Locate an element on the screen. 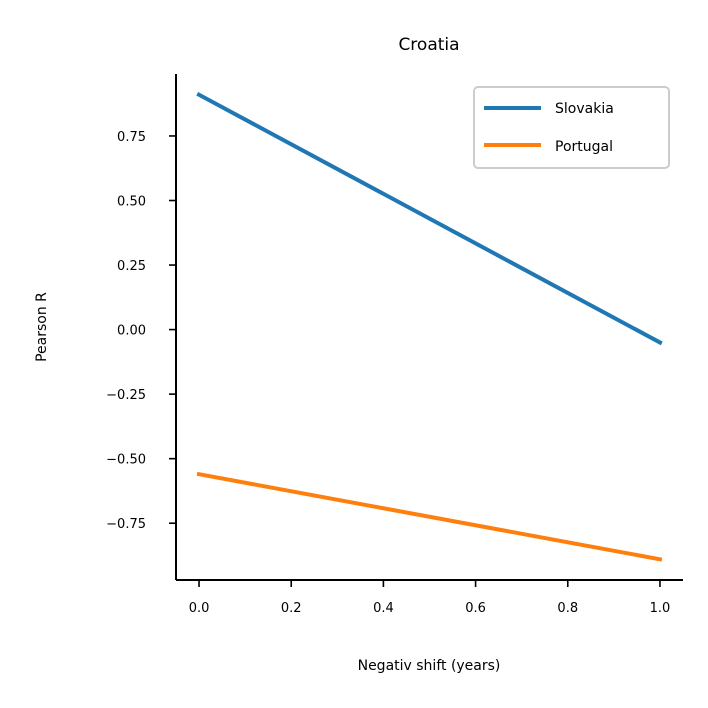 The image size is (708, 708). x-axis-label: Negativ shift (years) is located at coordinates (429, 666).